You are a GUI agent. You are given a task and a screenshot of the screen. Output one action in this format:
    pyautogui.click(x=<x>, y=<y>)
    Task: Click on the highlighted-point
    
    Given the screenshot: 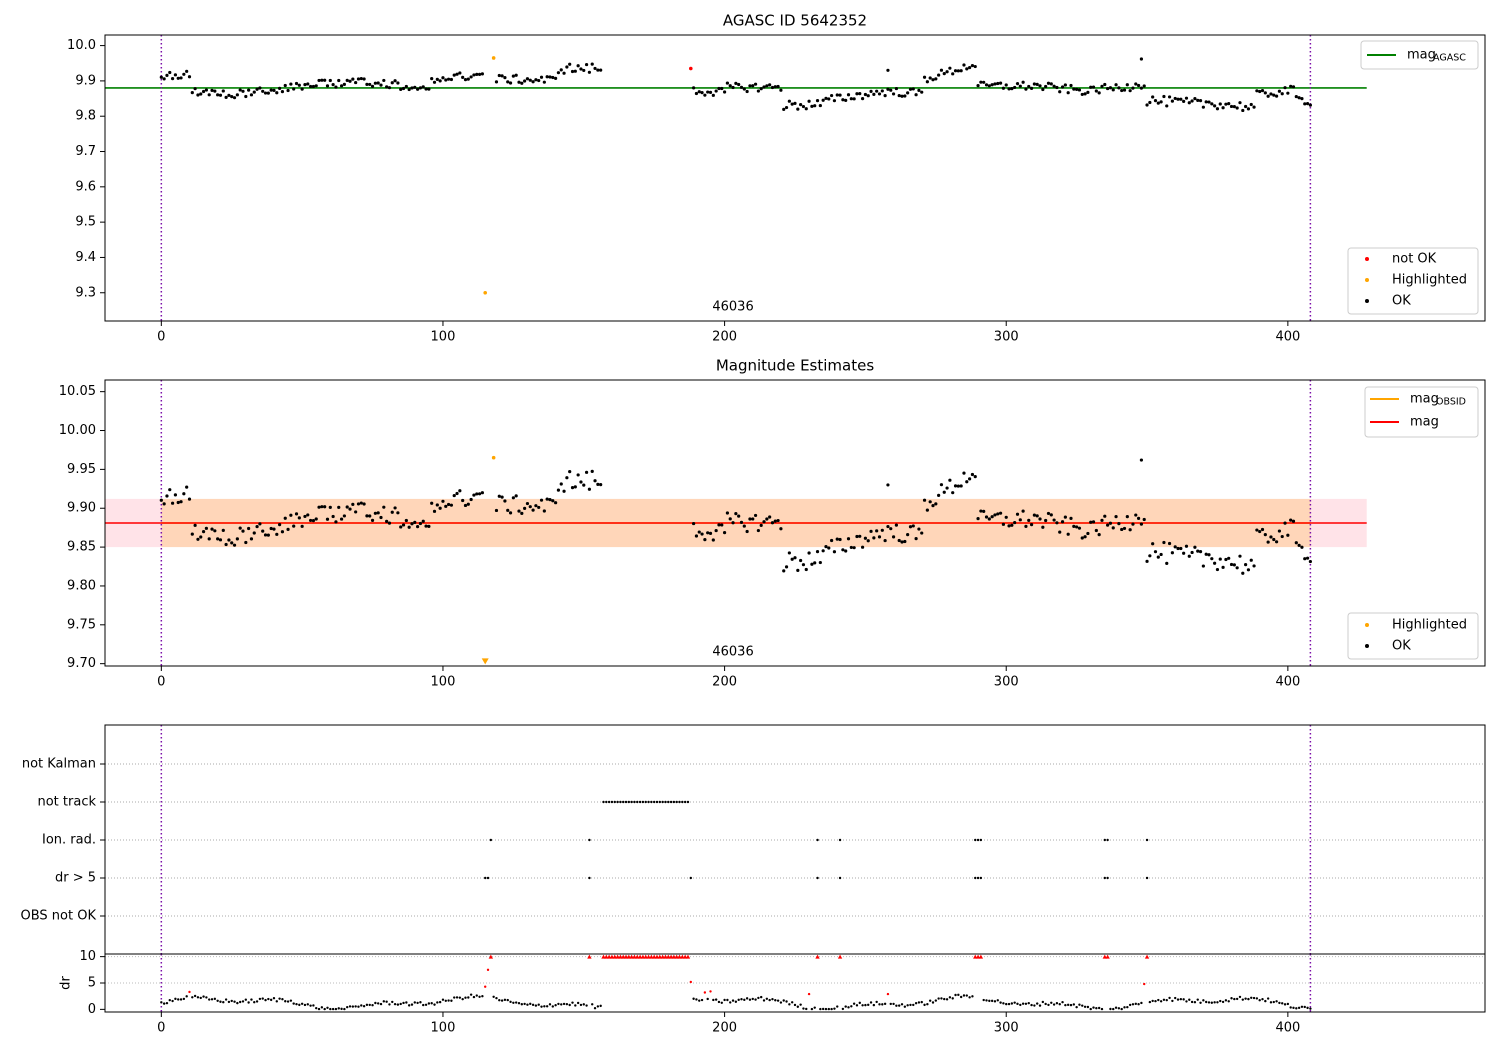 What is the action you would take?
    pyautogui.click(x=493, y=58)
    